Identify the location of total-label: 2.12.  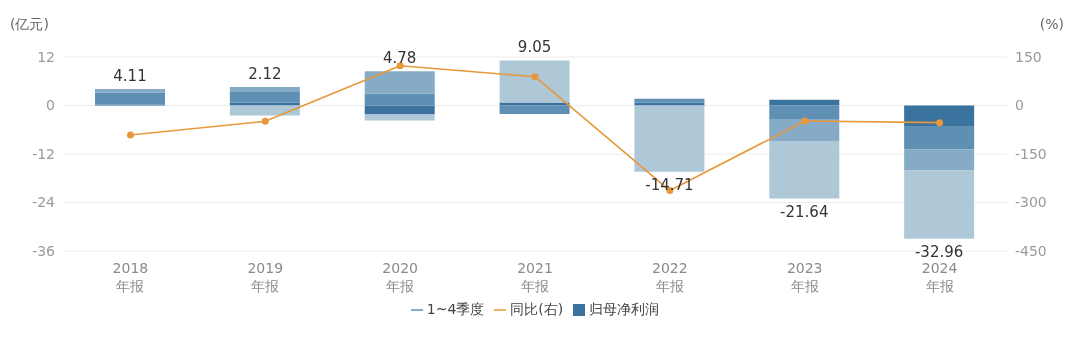
(265, 73).